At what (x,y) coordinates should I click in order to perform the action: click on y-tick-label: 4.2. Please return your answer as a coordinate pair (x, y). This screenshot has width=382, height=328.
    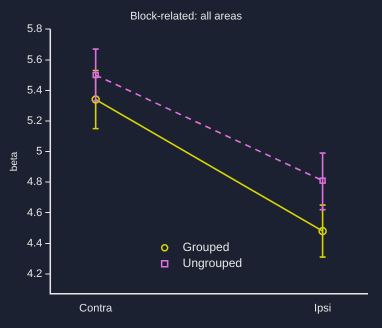
    Looking at the image, I should click on (34, 274).